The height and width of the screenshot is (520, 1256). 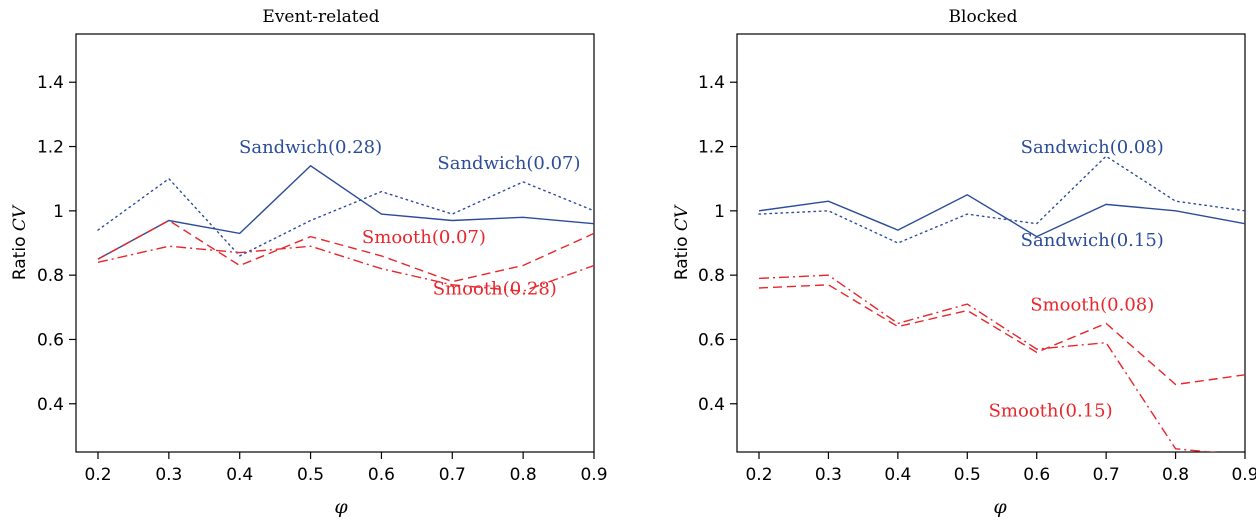 I want to click on chart-title: Blocked, so click(x=983, y=17).